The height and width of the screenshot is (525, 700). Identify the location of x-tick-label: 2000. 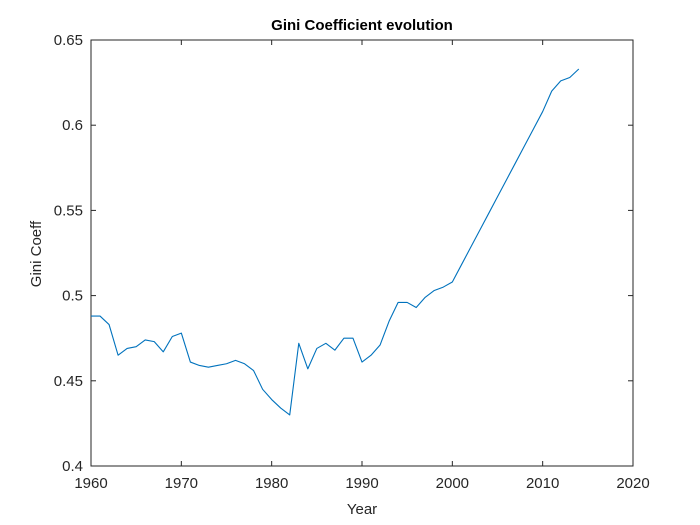
(452, 483).